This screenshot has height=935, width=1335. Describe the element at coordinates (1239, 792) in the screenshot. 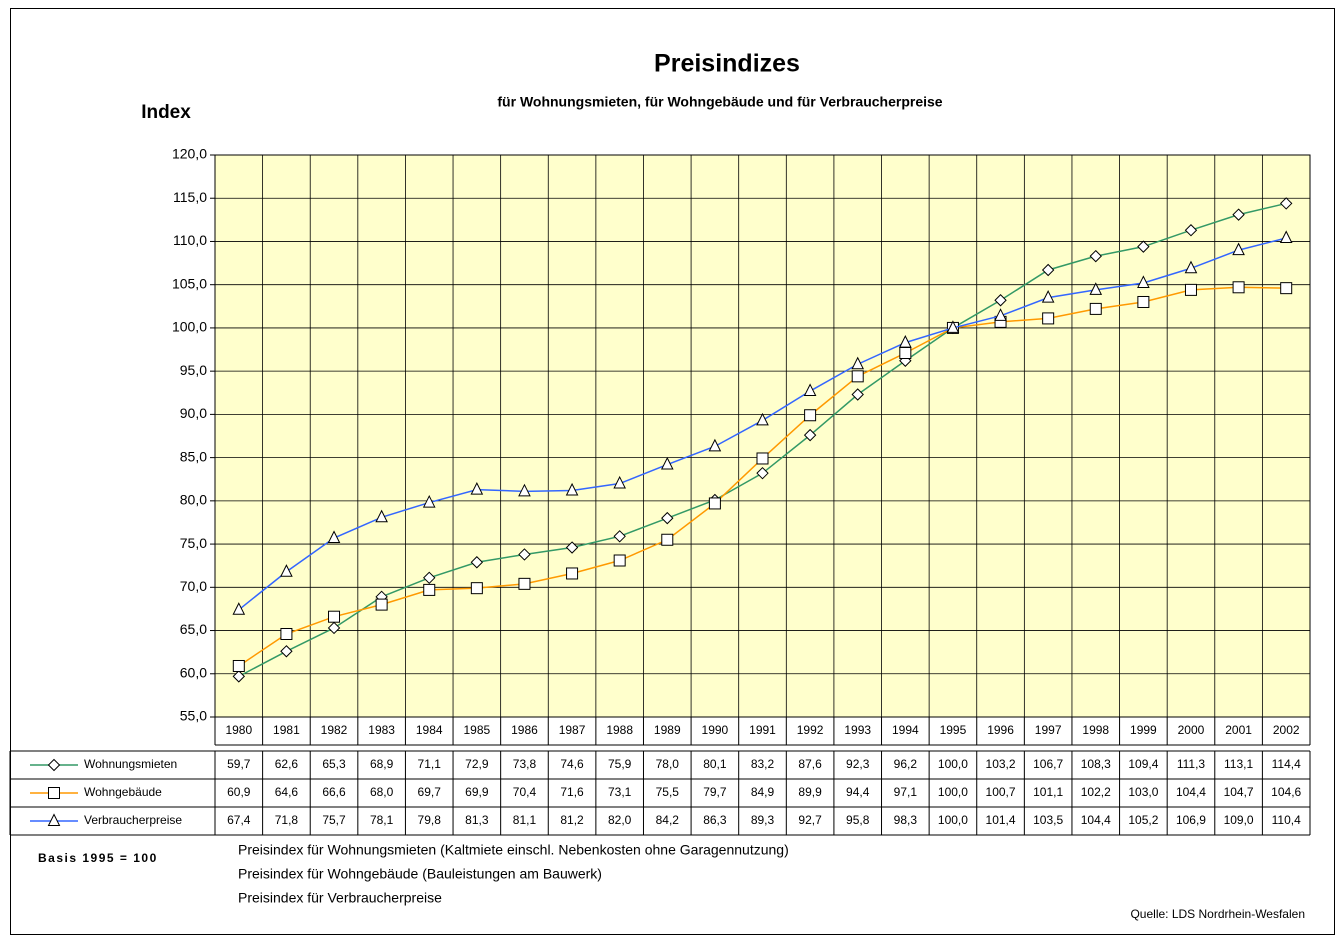

I see `table-cell: 104,7` at that location.